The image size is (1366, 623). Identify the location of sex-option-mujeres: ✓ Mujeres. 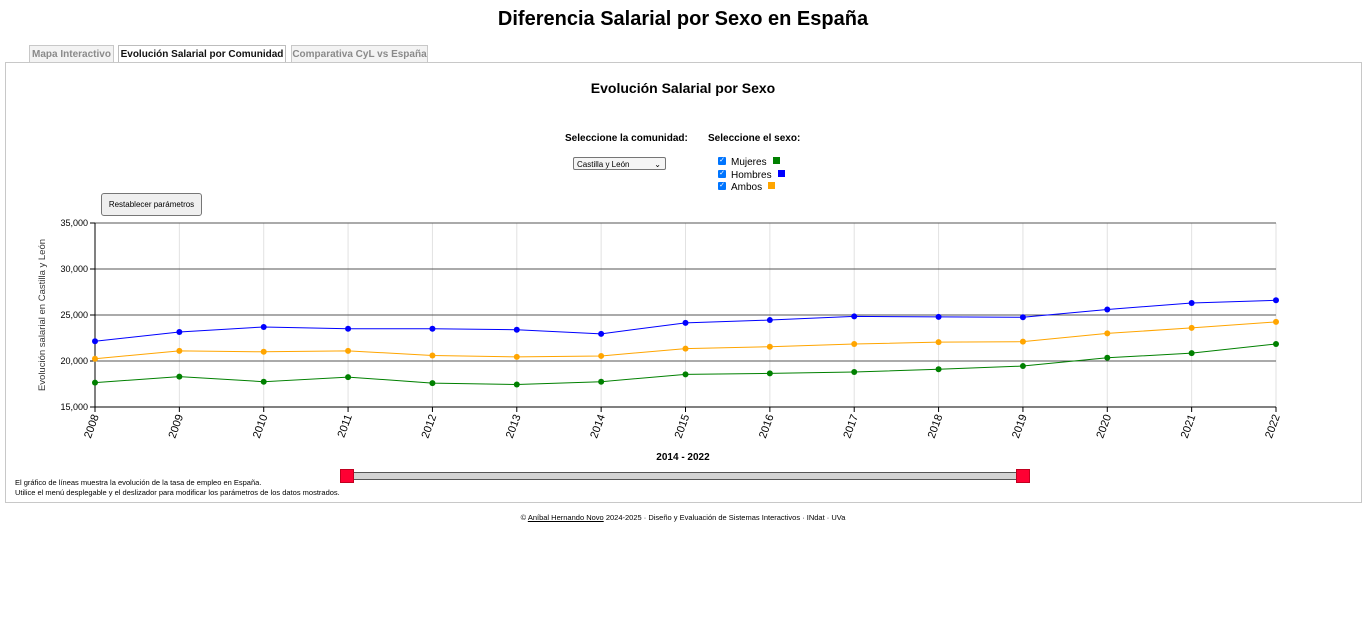
(749, 162).